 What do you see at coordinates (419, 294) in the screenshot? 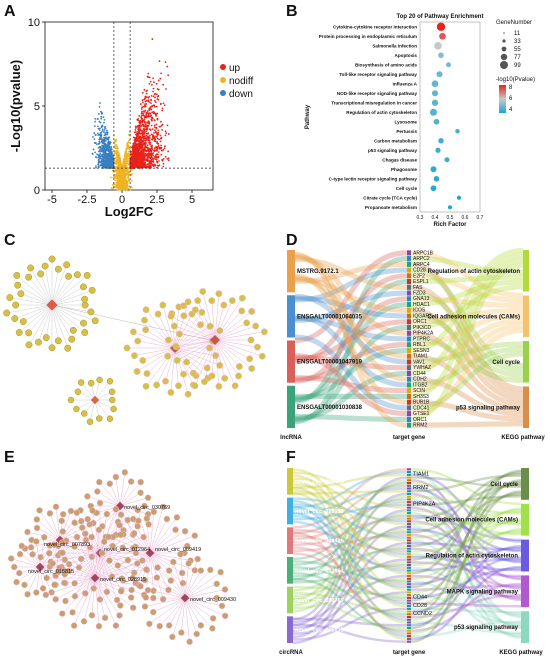
I see `sankey-gene-label: FZD3` at bounding box center [419, 294].